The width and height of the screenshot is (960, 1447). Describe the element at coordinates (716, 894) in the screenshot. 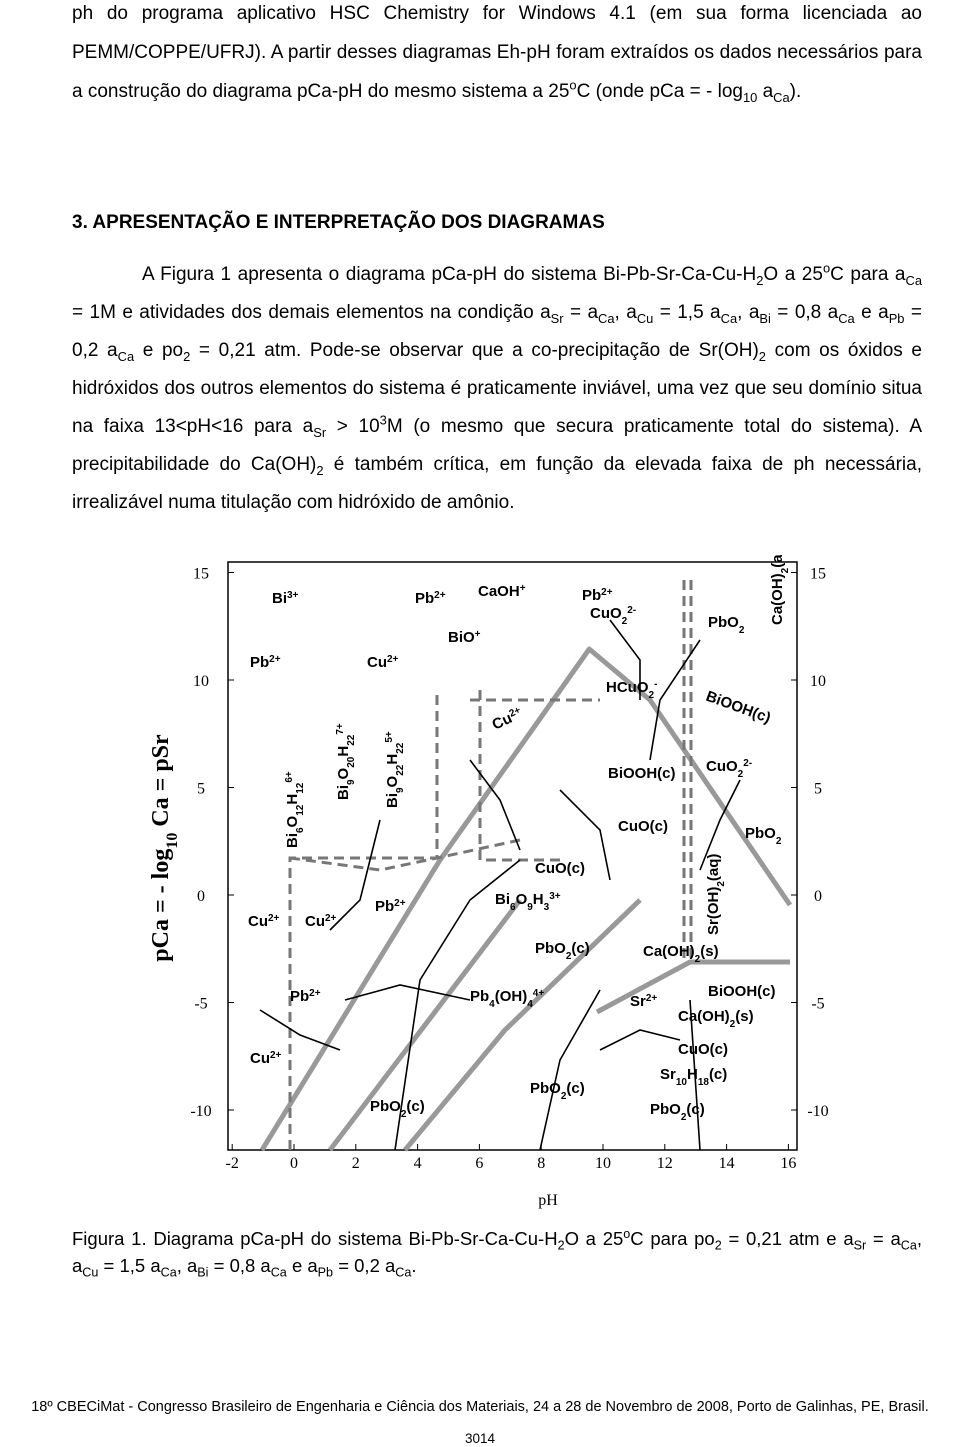

I see `species-label: Sr(OH)2(aq)` at that location.